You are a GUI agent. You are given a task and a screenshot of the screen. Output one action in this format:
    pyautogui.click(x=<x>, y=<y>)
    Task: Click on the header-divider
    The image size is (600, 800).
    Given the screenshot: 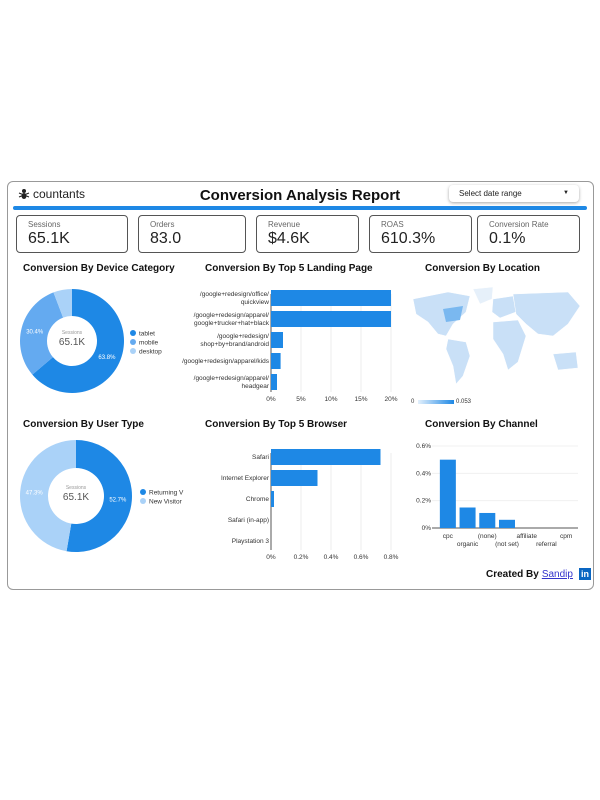 What is the action you would take?
    pyautogui.click(x=300, y=208)
    